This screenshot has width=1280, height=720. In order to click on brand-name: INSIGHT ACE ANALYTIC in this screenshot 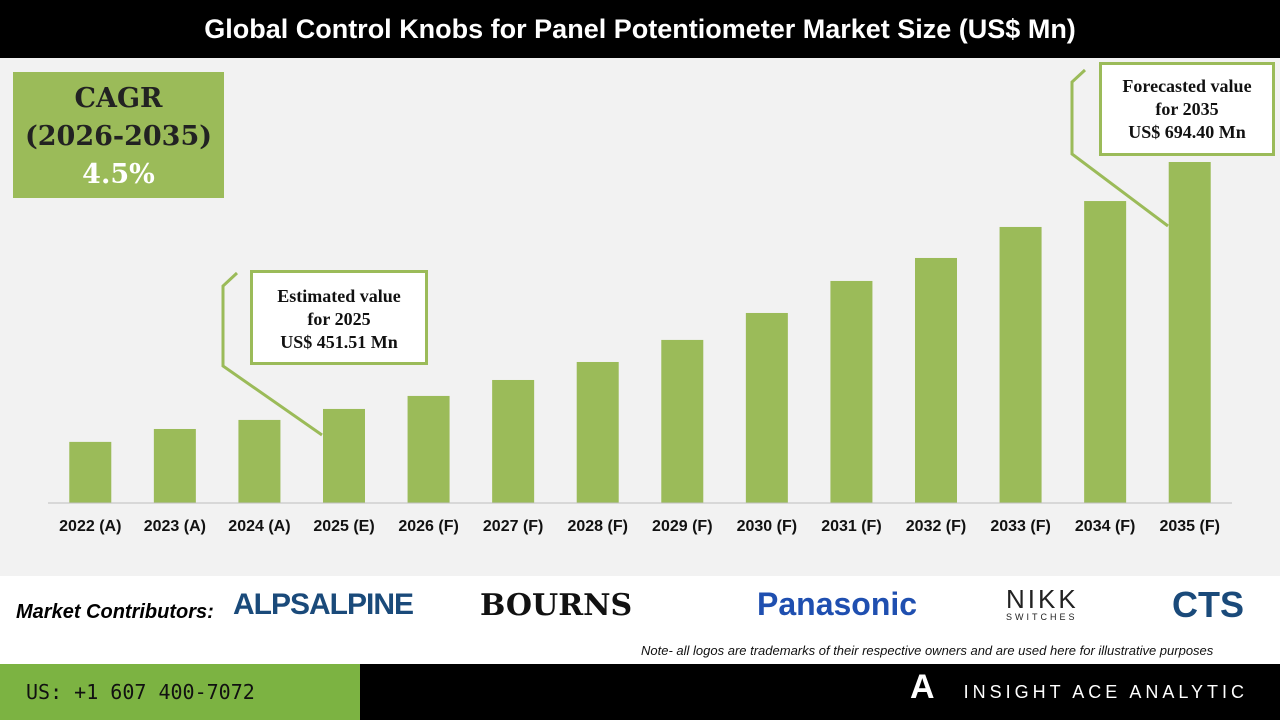, I will do `click(1105, 692)`.